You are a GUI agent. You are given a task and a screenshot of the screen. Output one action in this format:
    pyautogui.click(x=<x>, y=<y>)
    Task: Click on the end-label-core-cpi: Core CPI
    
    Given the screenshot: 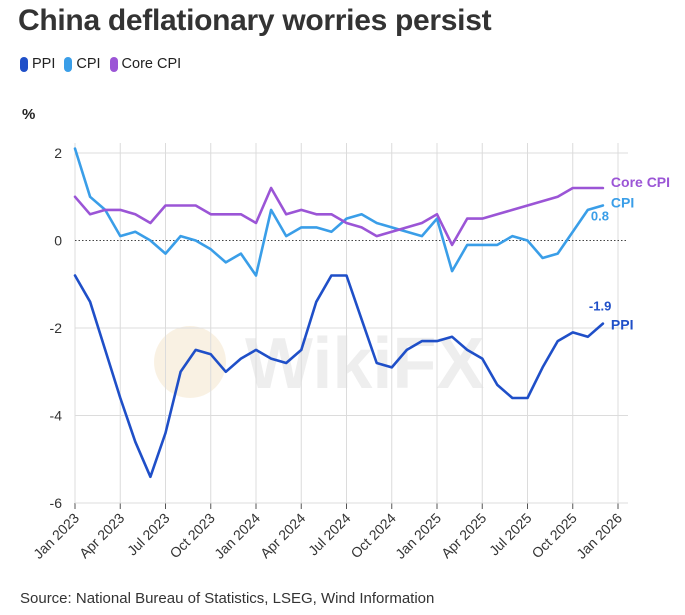 What is the action you would take?
    pyautogui.click(x=640, y=182)
    